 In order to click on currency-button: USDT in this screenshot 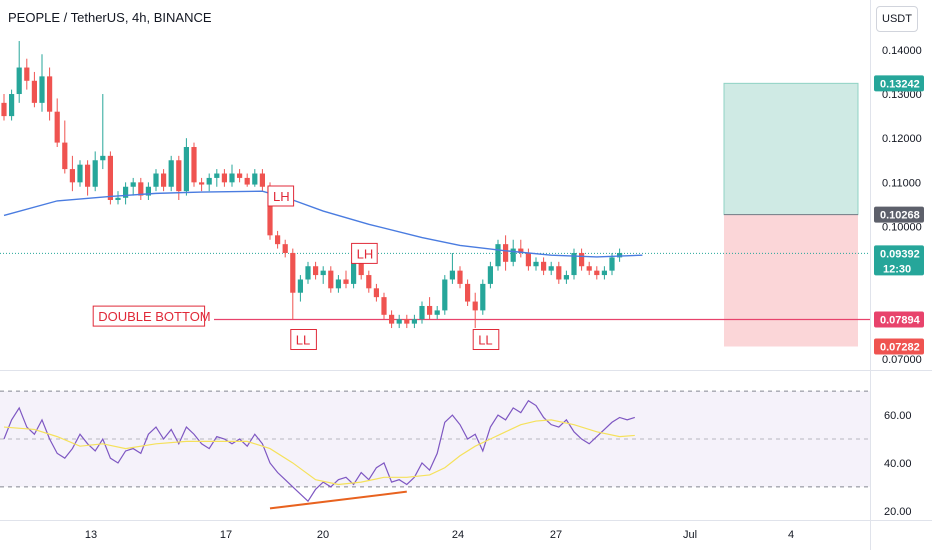, I will do `click(897, 19)`.